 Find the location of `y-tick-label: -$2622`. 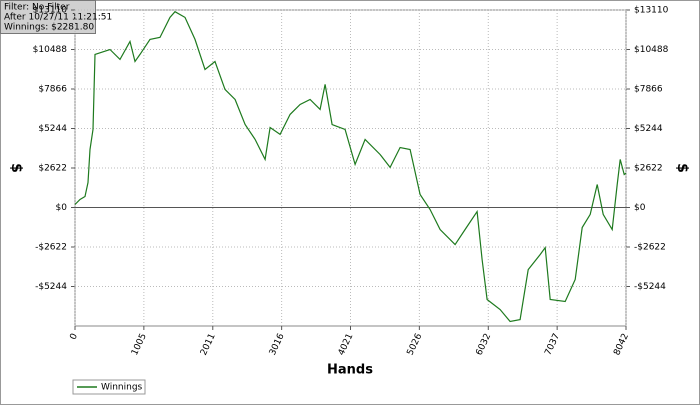

y-tick-label: -$2622 is located at coordinates (51, 248).